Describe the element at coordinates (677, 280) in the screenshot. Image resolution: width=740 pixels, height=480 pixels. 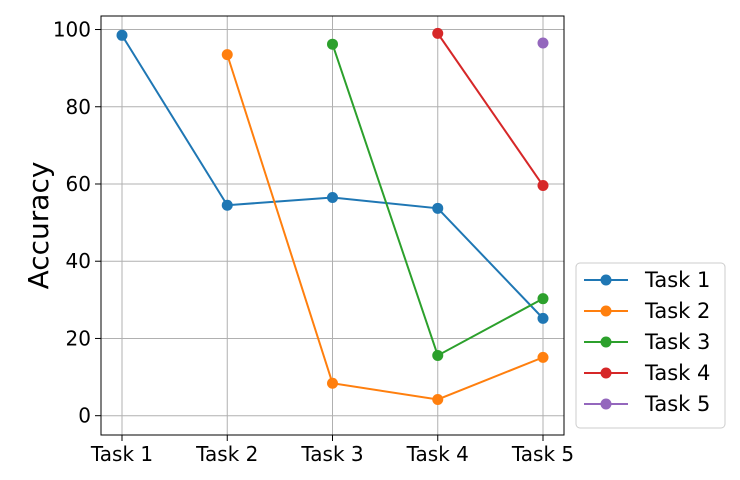
I see `legend-label: Task 1` at that location.